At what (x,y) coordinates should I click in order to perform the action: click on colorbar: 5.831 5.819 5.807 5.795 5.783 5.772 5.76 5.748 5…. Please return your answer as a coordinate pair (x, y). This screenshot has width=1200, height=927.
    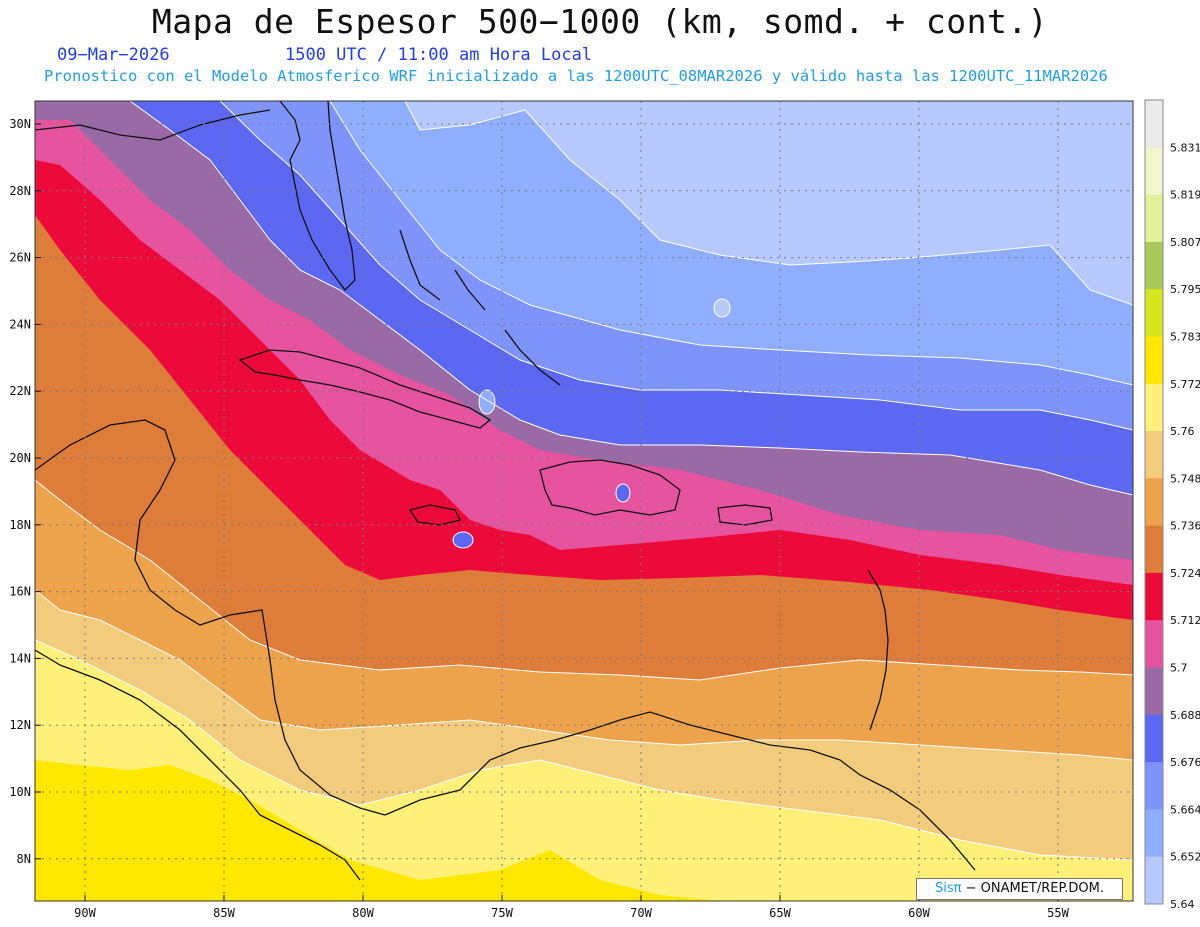
    Looking at the image, I should click on (1172, 505).